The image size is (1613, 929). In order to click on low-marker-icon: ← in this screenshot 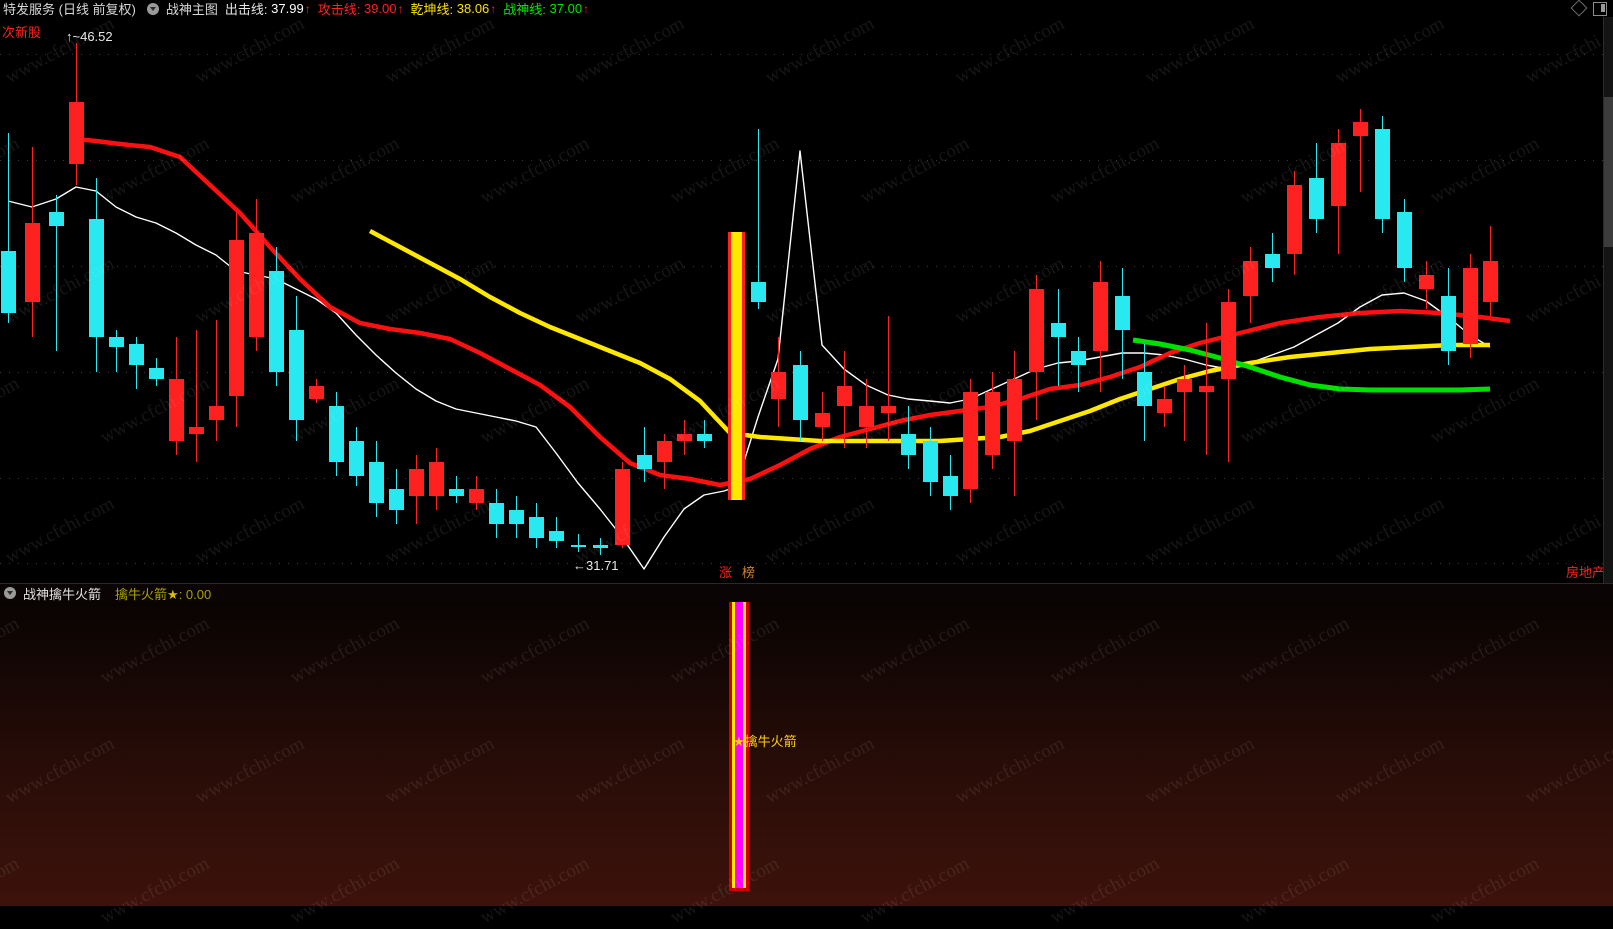, I will do `click(579, 565)`.